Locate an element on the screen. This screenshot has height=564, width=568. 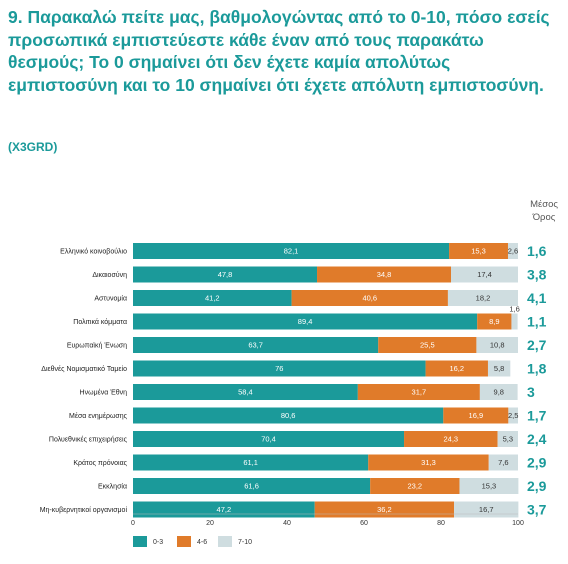
data-label: 47,2 is located at coordinates (224, 509).